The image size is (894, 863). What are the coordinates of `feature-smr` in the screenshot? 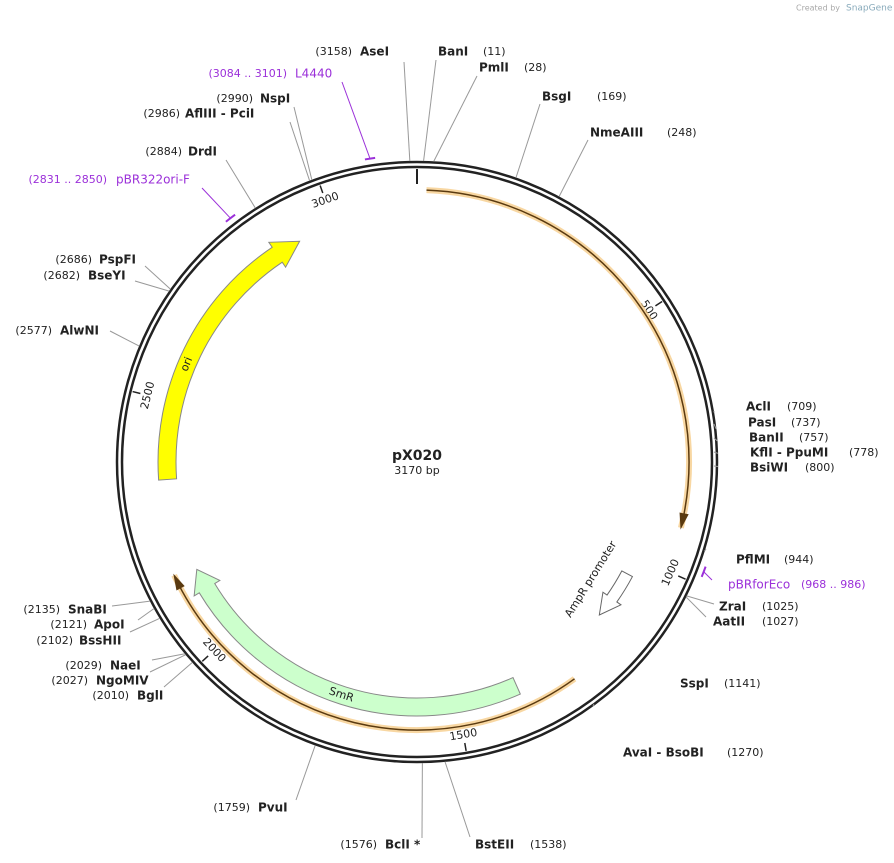 It's located at (357, 642).